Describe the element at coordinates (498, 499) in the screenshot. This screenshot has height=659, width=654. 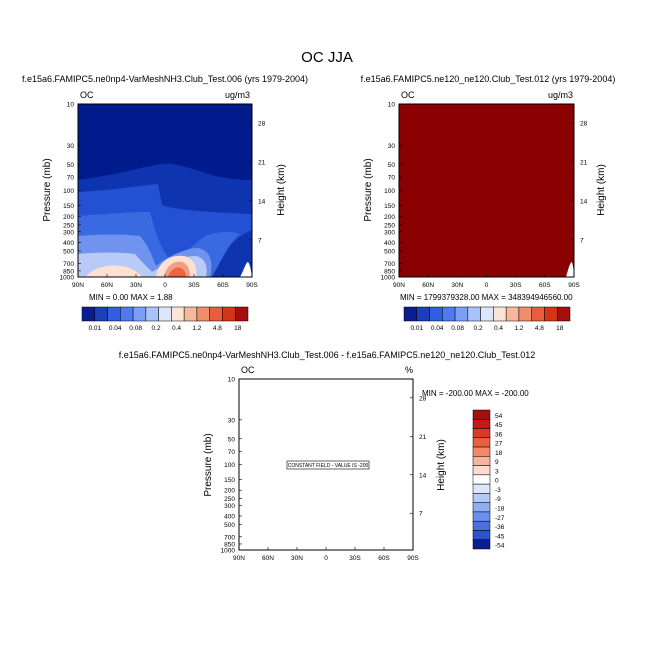
I see `colorbar-label: -9` at that location.